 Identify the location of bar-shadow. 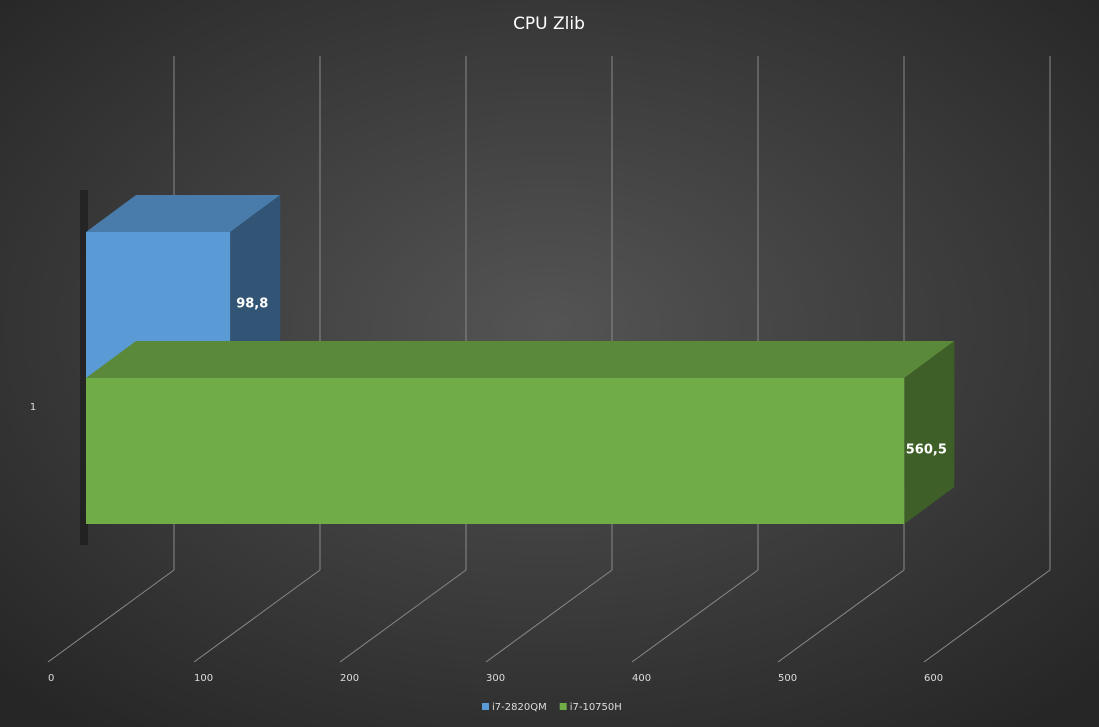
(84, 367).